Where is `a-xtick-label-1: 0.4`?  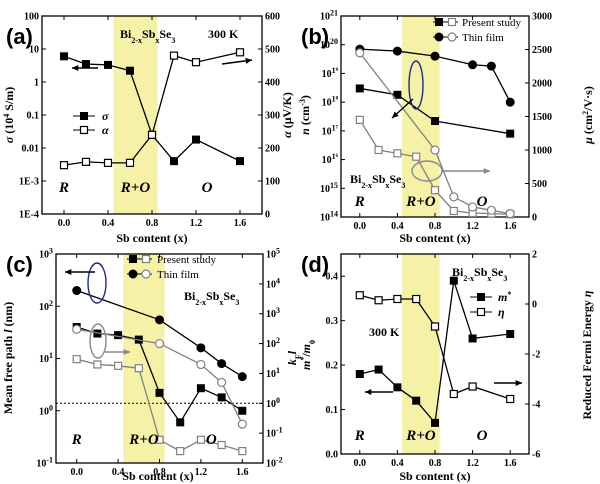
a-xtick-label-1: 0.4 is located at coordinates (108, 223).